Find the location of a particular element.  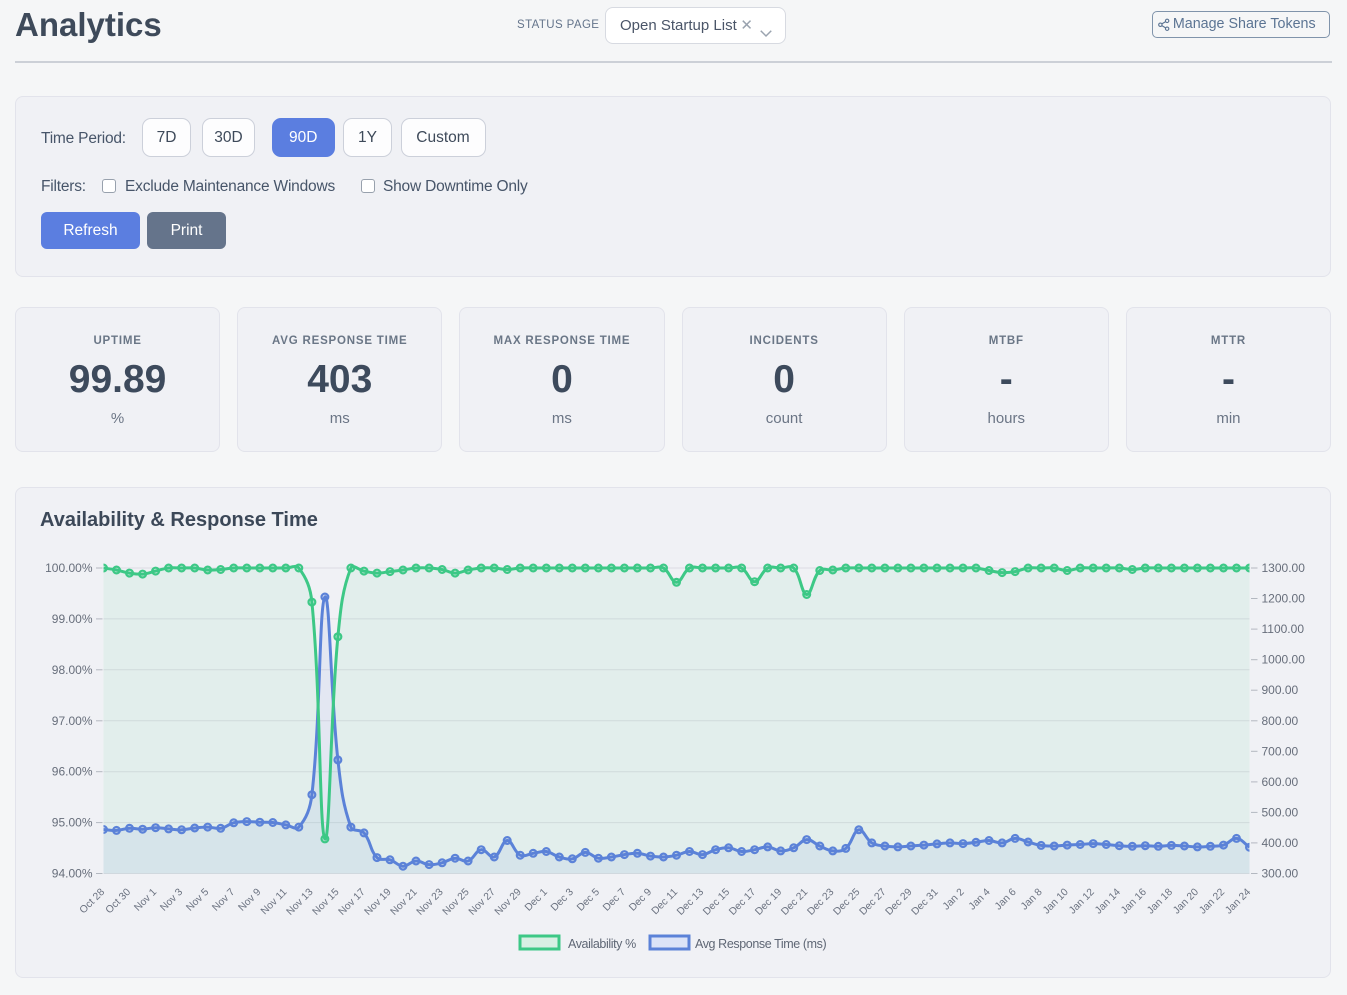

svg-text: 99.00% is located at coordinates (72, 619).